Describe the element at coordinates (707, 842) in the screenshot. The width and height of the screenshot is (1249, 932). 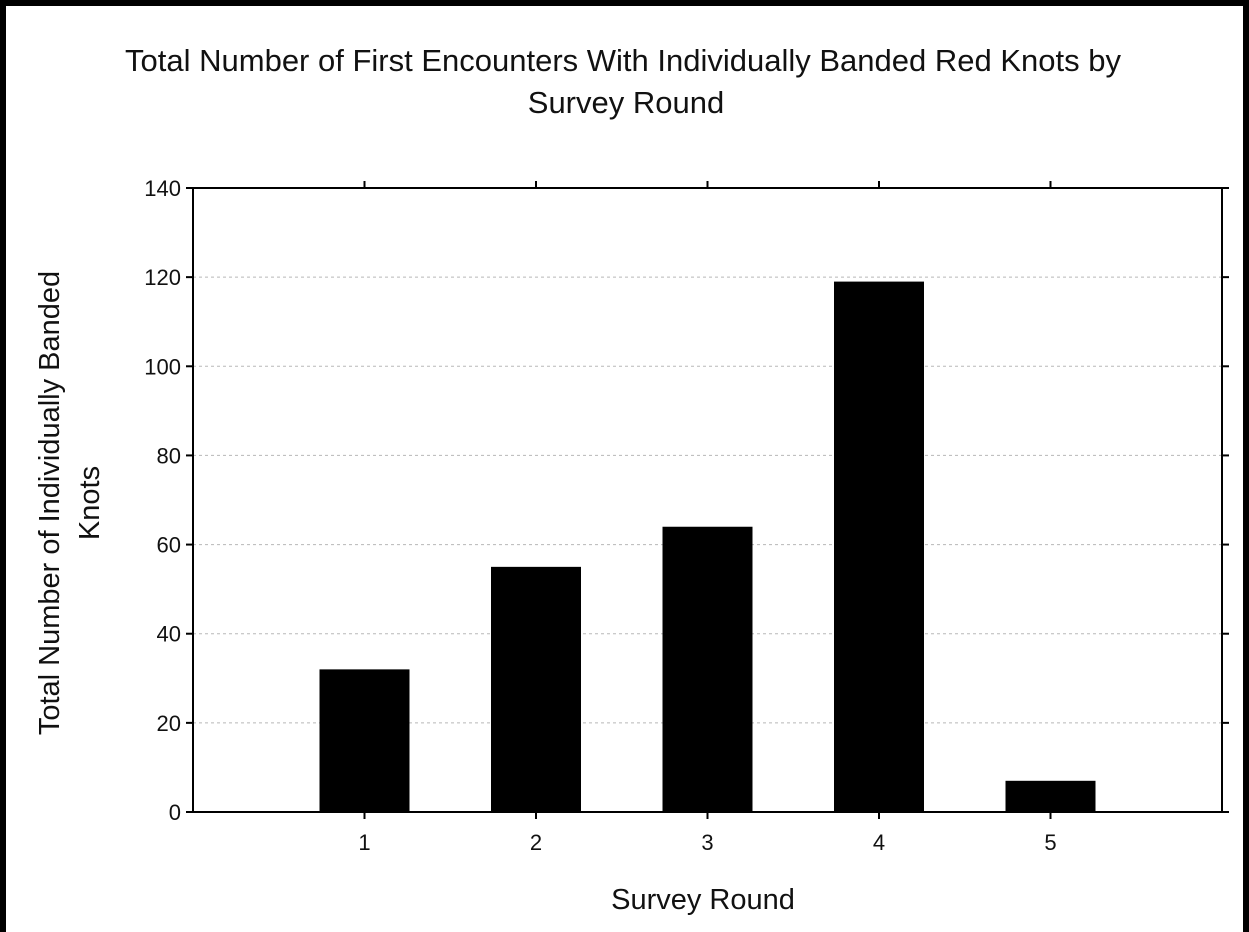
I see `x-tick-label-3: 3` at that location.